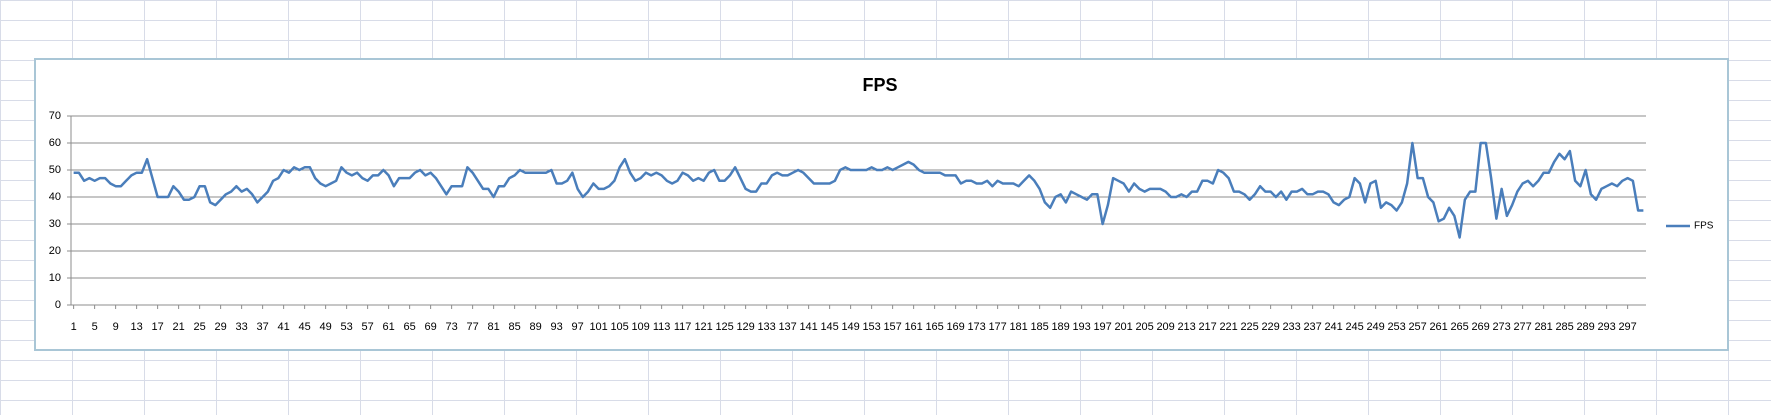 The image size is (1771, 415). What do you see at coordinates (1165, 327) in the screenshot?
I see `x-tick-label: 209` at bounding box center [1165, 327].